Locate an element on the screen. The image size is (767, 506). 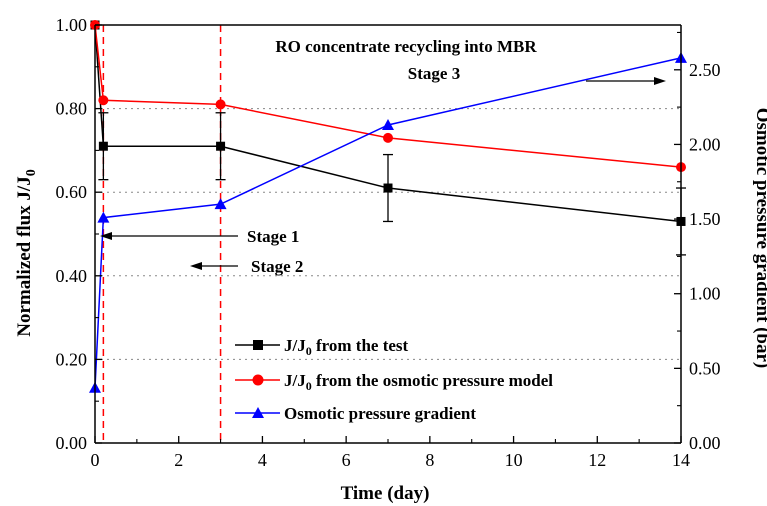
x-tick-label: 0 is located at coordinates (95, 460).